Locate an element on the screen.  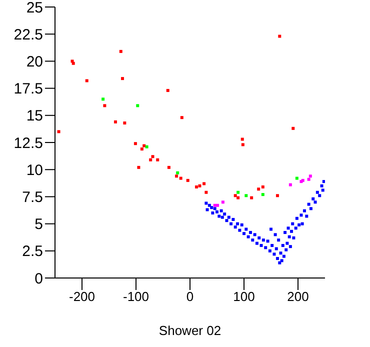
x-tick-label: 200 is located at coordinates (298, 296).